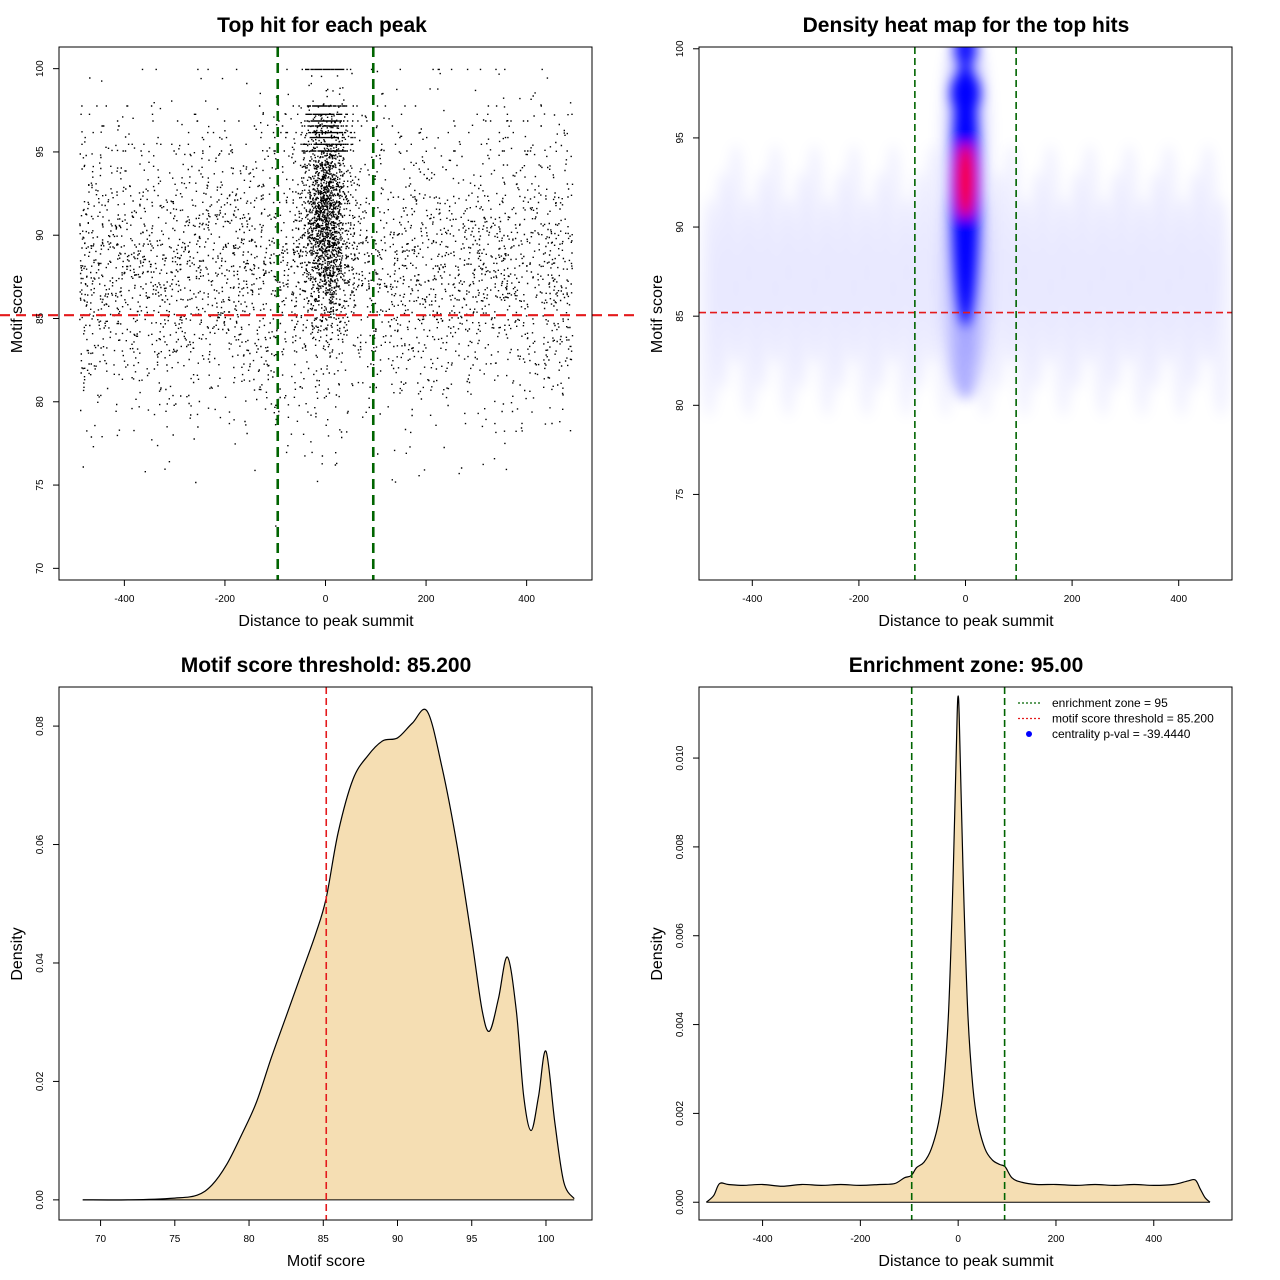 This screenshot has width=1280, height=1280. I want to click on y-tick-label: 70, so click(40, 568).